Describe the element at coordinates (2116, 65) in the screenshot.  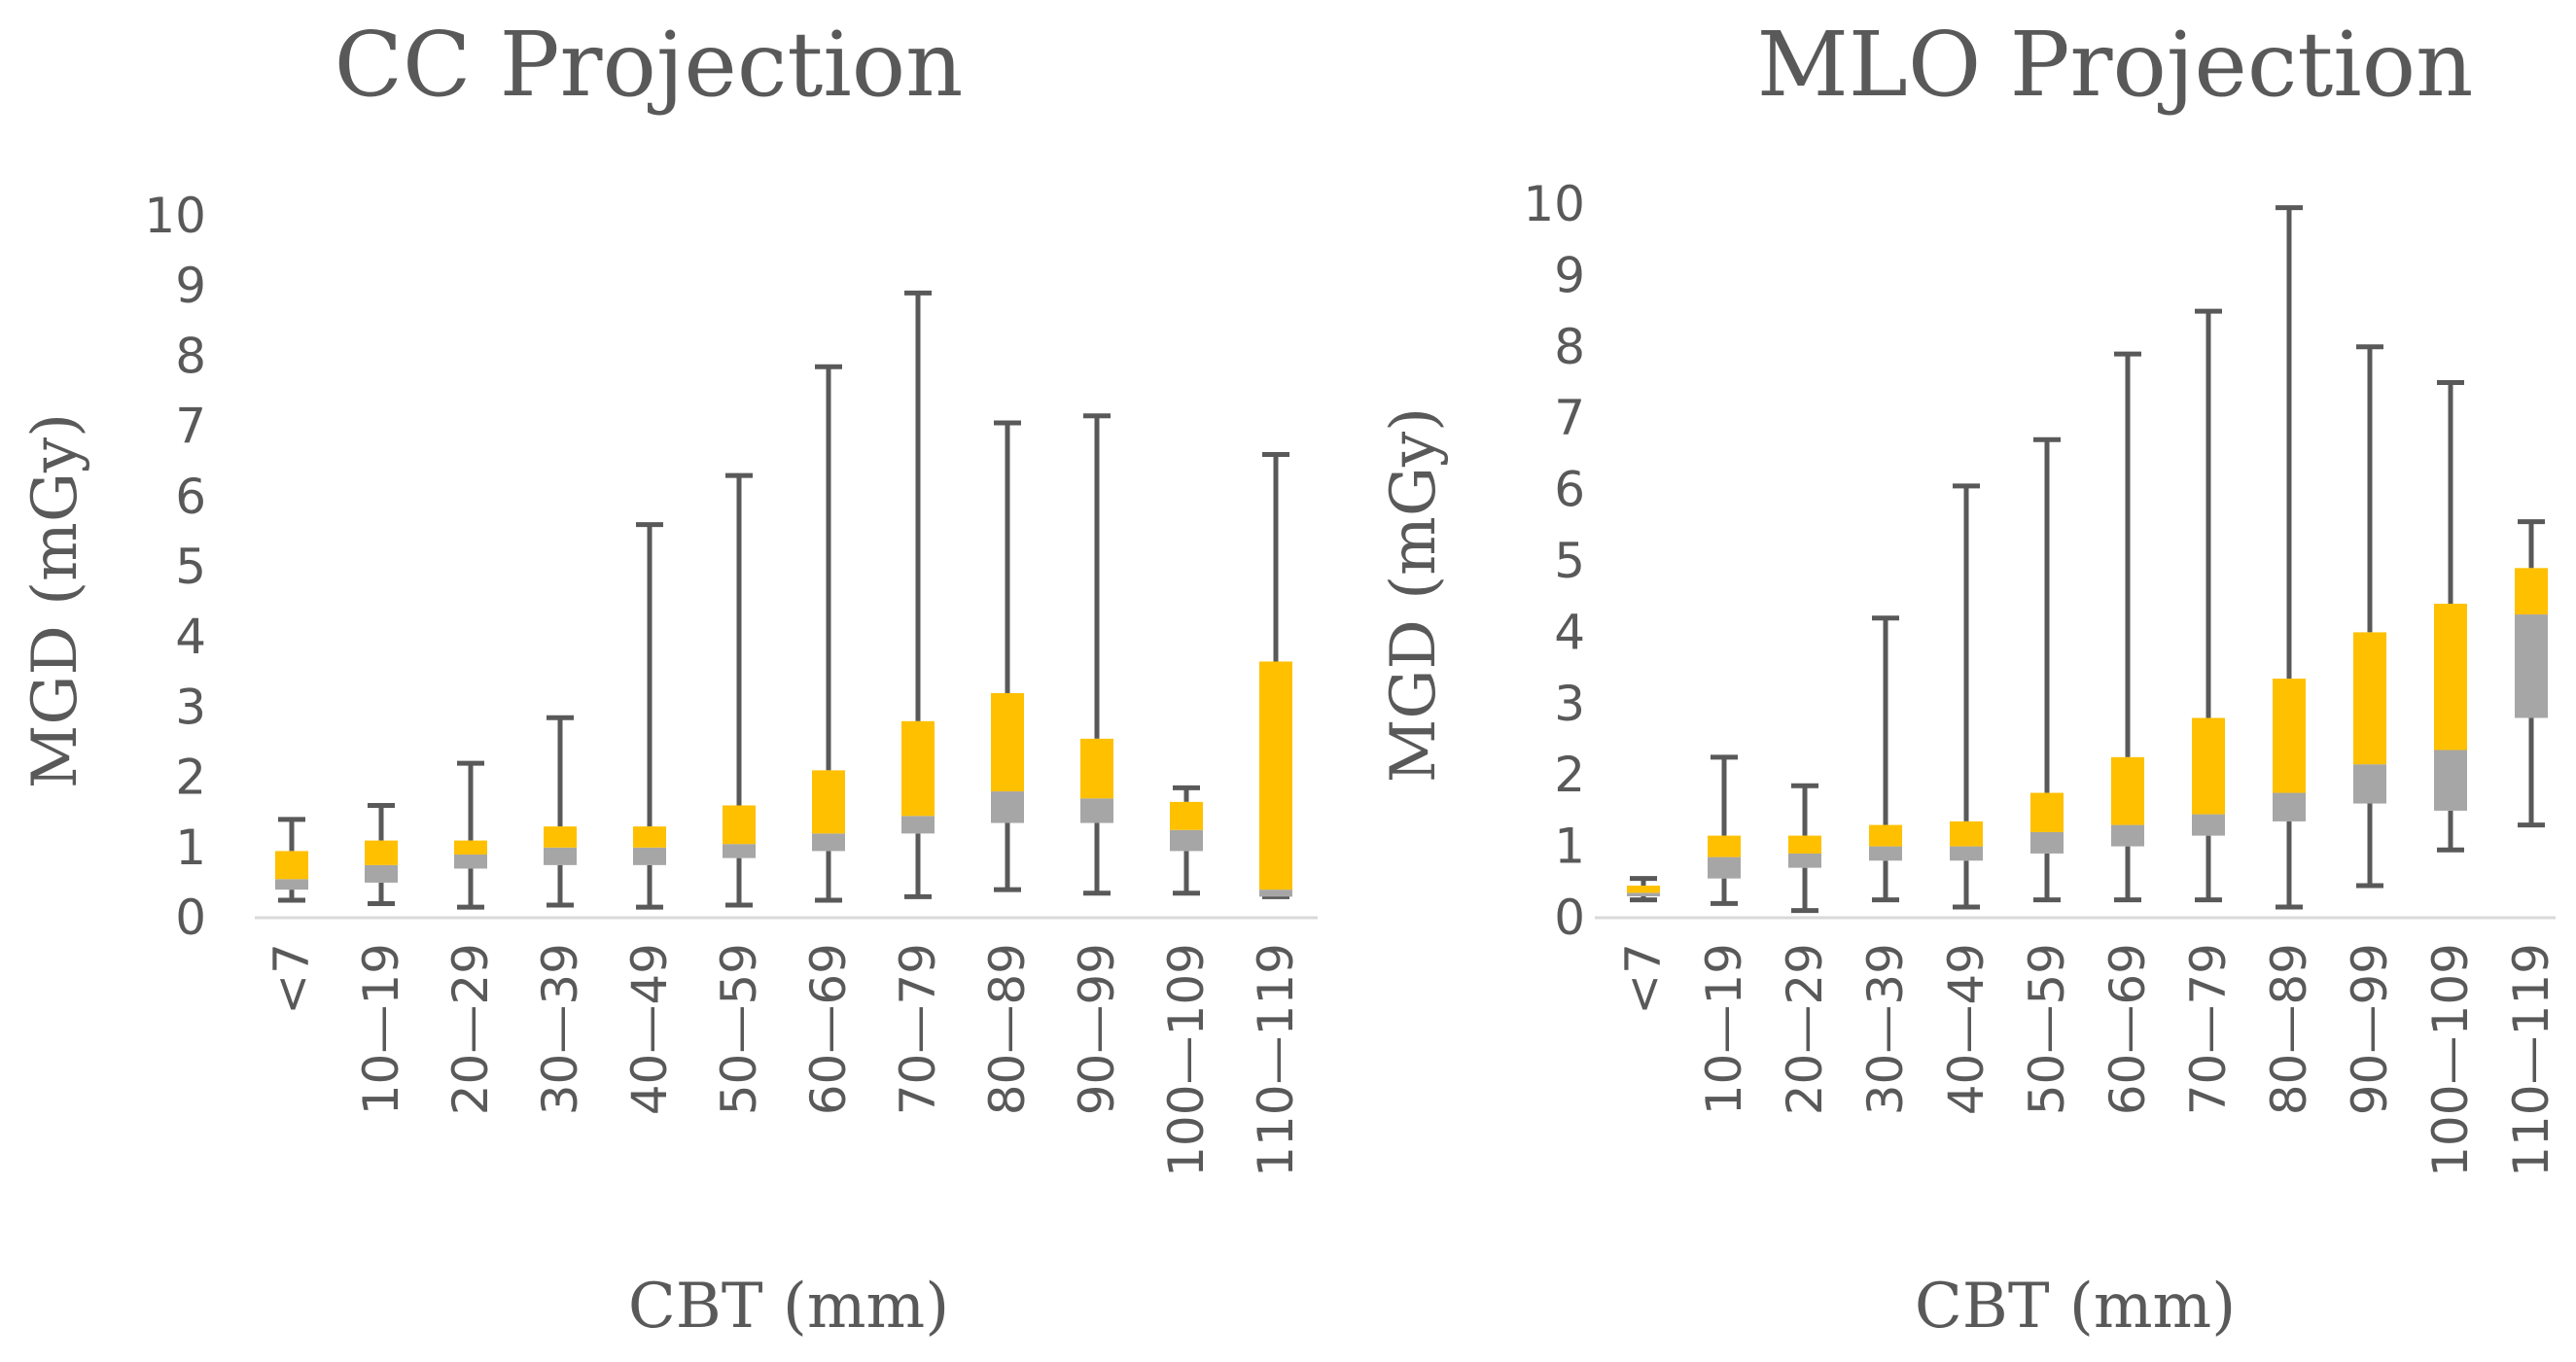
I see `chart-title: MLO Projection` at that location.